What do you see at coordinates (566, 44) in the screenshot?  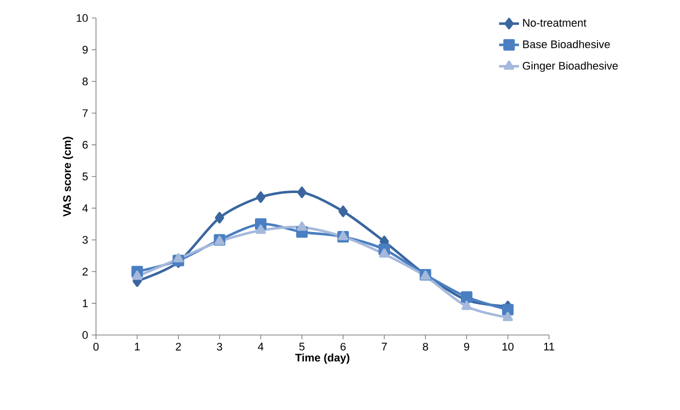 I see `legend-label: Base Bioadhesive` at bounding box center [566, 44].